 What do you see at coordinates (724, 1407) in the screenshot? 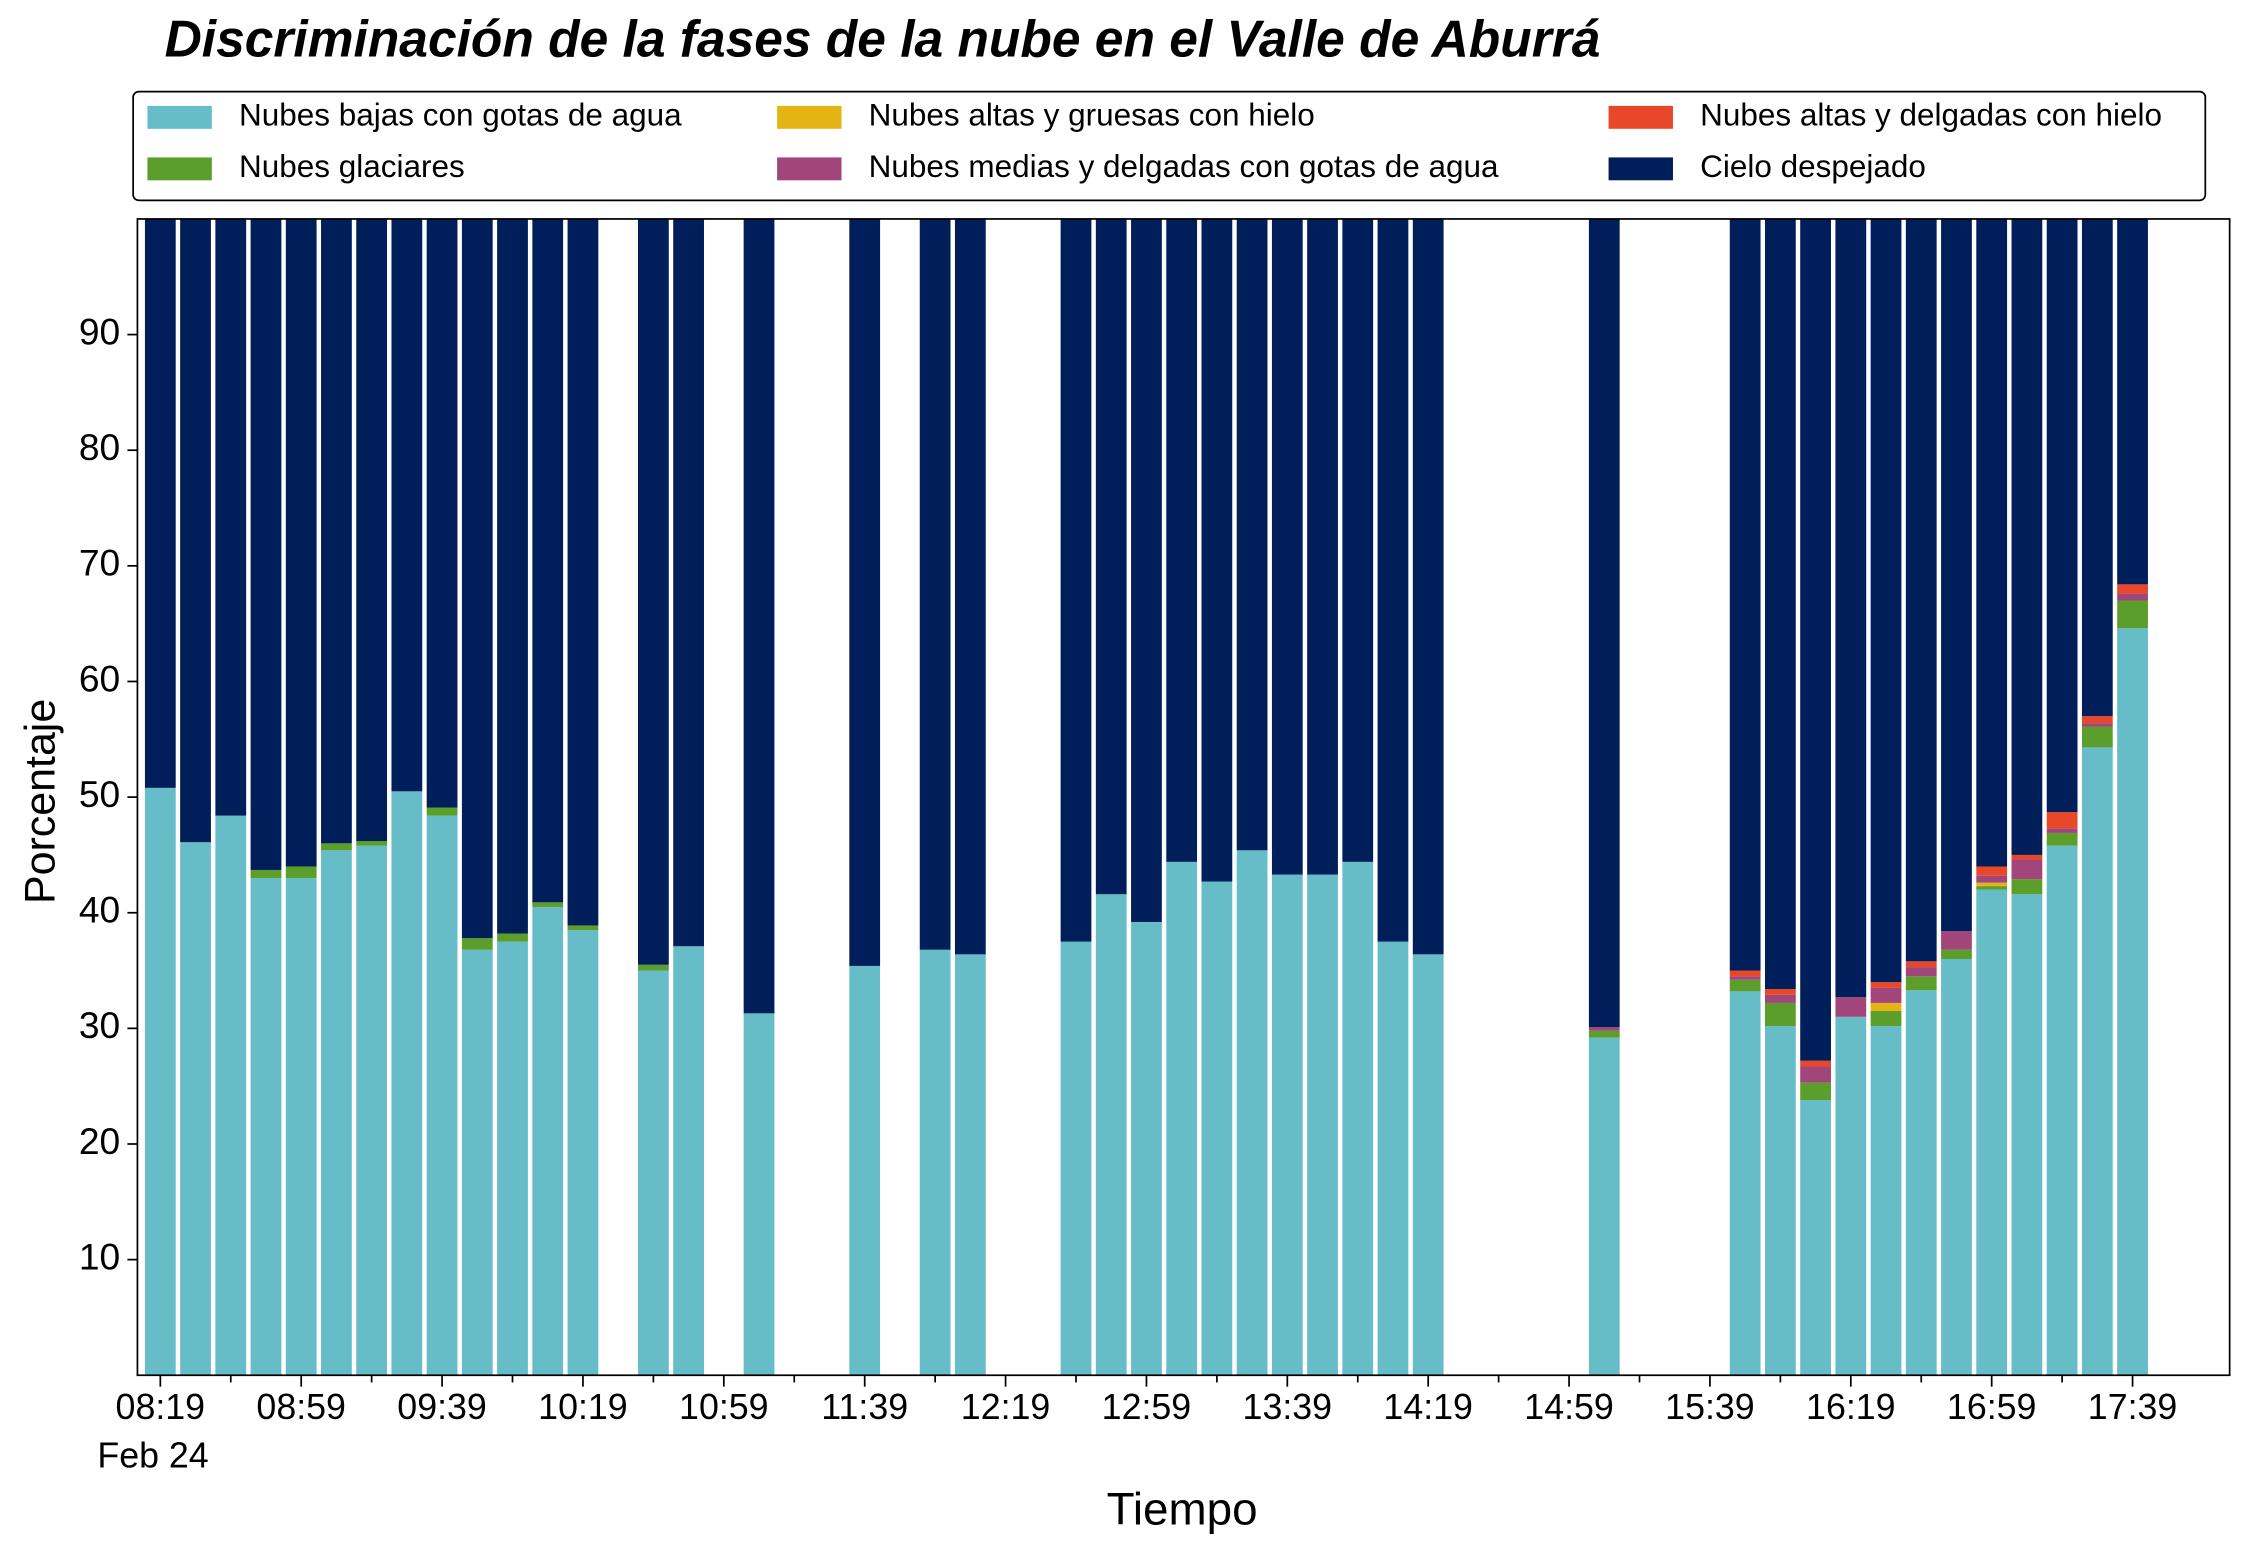
I see `x-tick-label: 10:59` at bounding box center [724, 1407].